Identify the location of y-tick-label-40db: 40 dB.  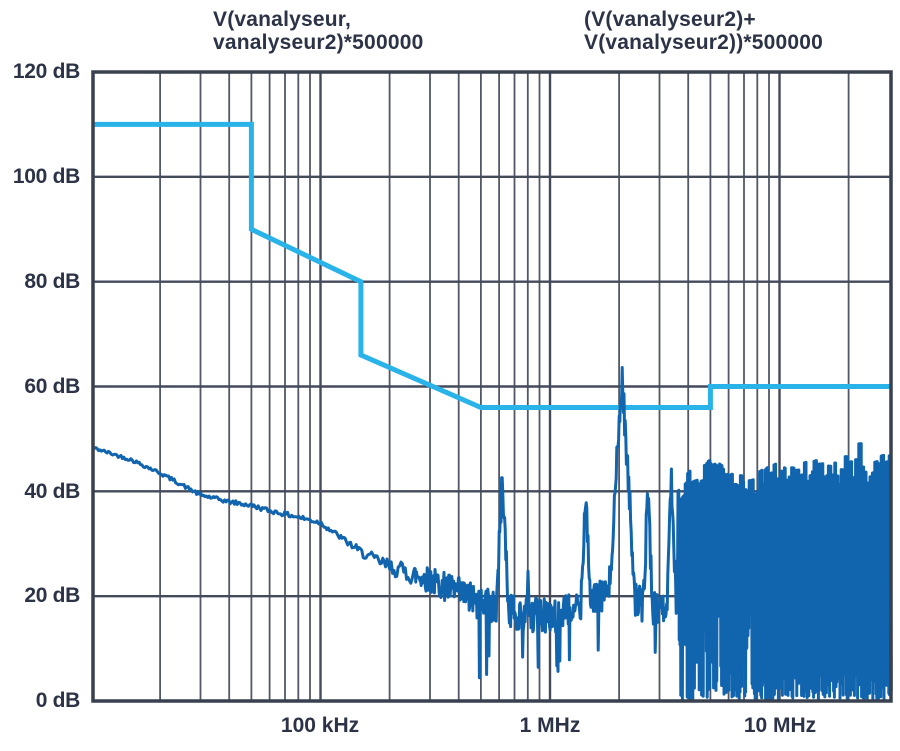
(52, 491).